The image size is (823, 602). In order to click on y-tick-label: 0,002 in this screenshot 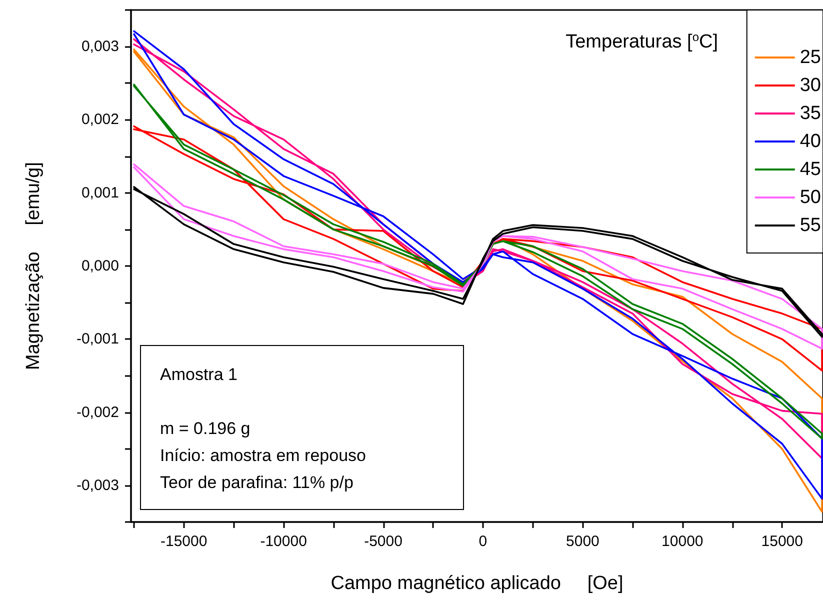, I will do `click(100, 119)`.